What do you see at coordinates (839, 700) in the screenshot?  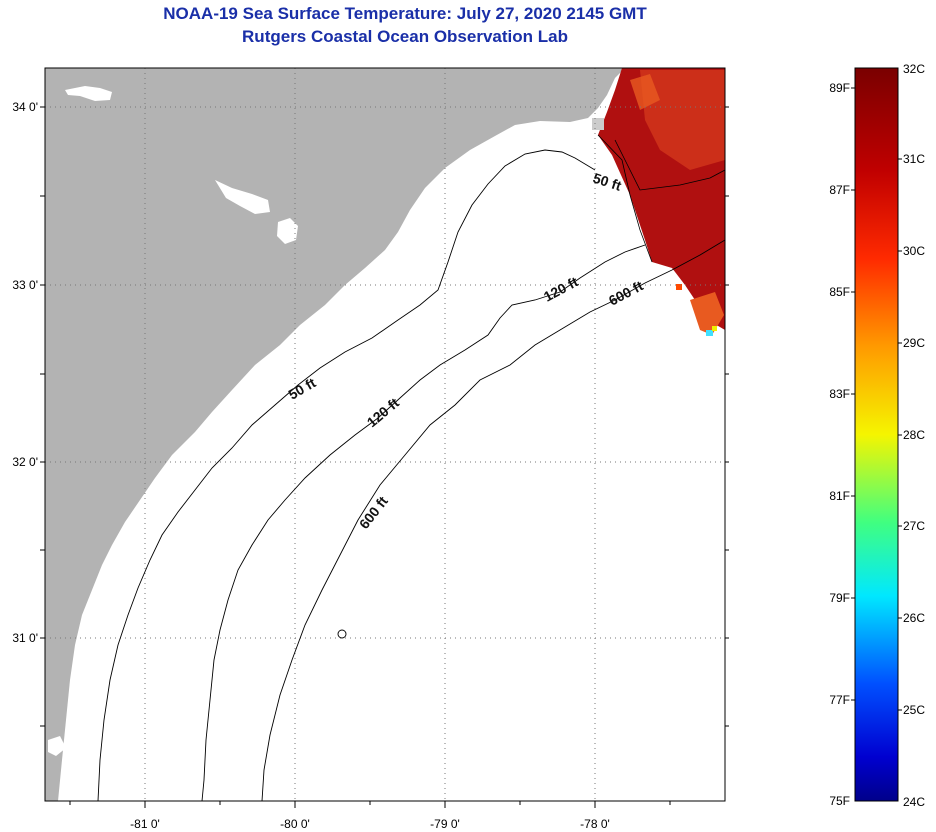 I see `colorbar-label-f: 77F` at bounding box center [839, 700].